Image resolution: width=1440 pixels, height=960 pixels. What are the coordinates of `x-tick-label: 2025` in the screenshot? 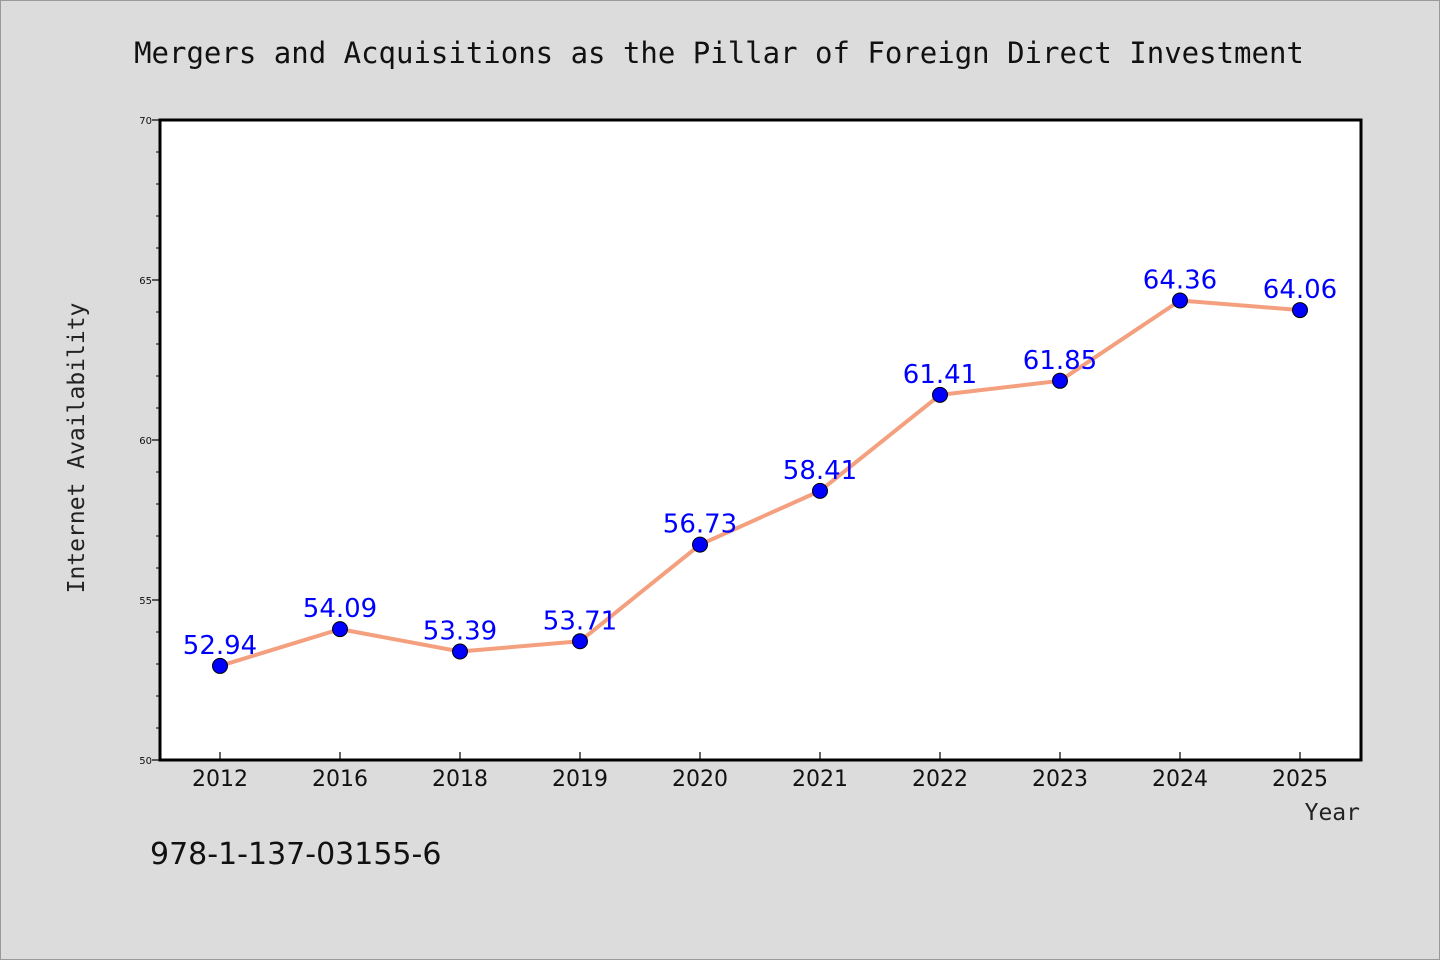 It's located at (1300, 779).